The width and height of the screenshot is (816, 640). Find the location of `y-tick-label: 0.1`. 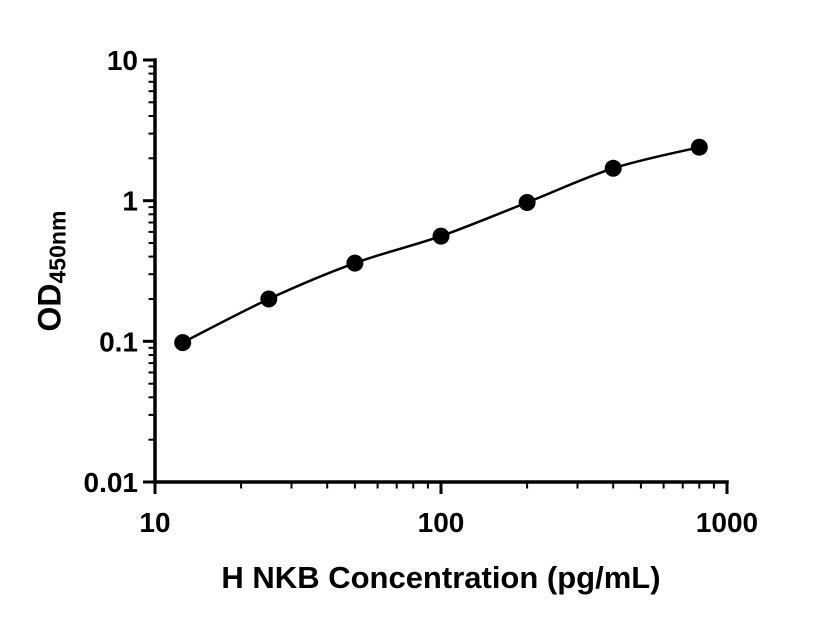

y-tick-label: 0.1 is located at coordinates (118, 341).